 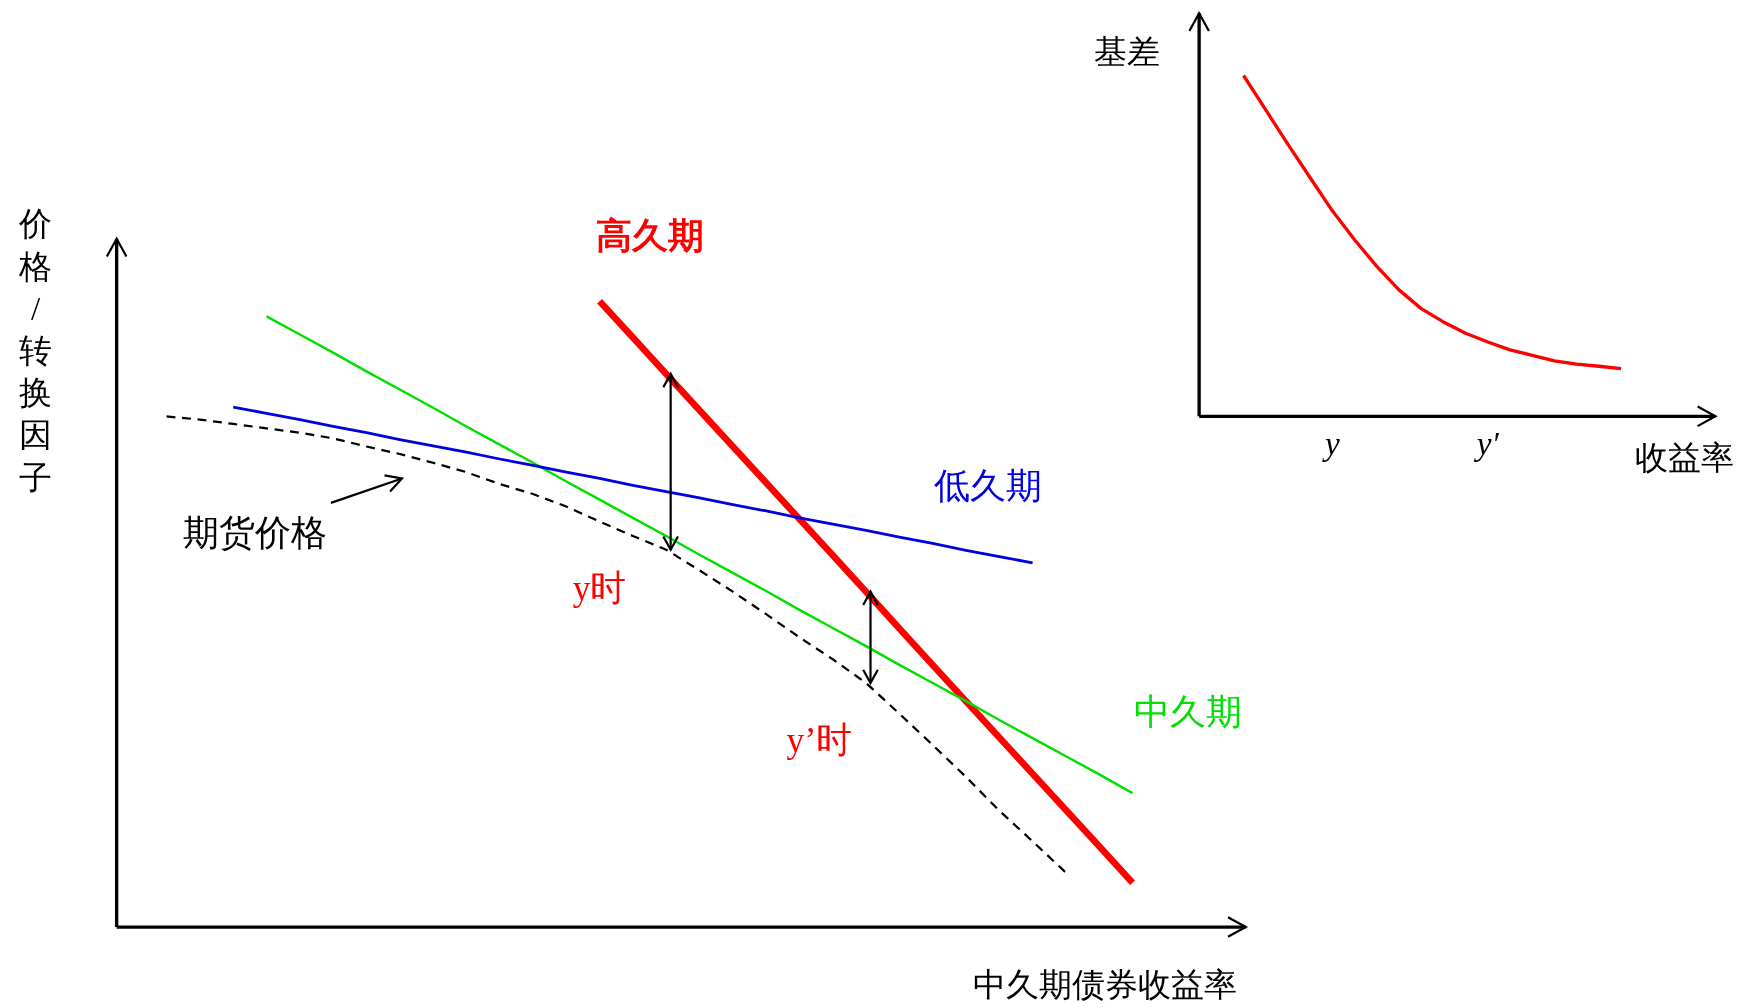 I want to click on y-axis-title: 价格/转换因子, so click(x=35, y=350).